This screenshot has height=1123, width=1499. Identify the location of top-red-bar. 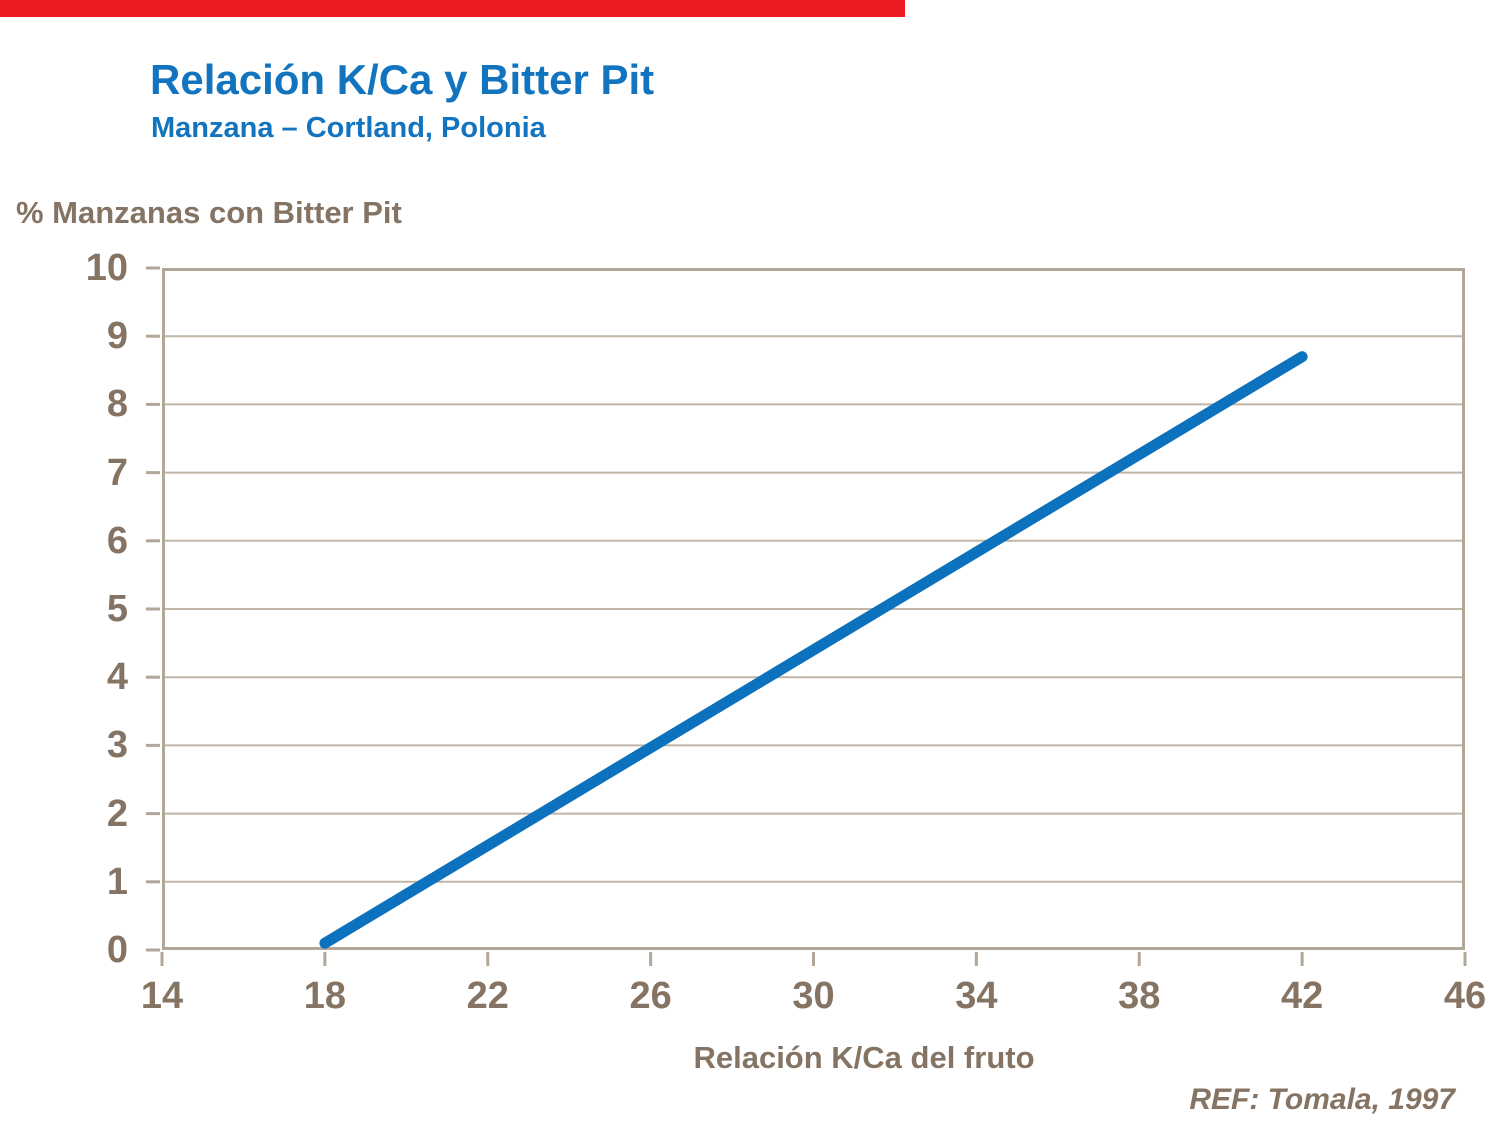
(452, 8).